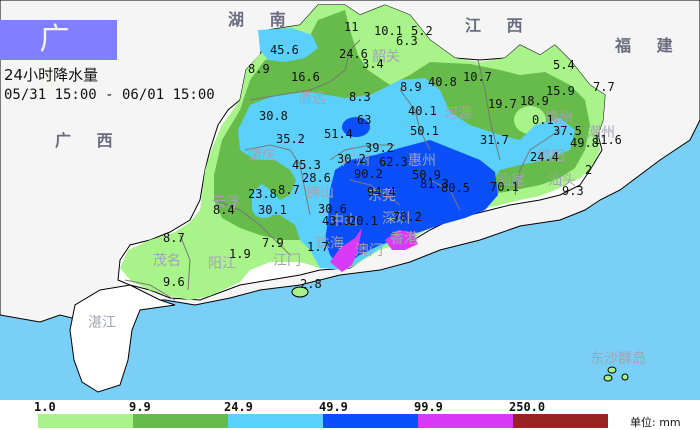  I want to click on station-value: 80.5, so click(455, 188).